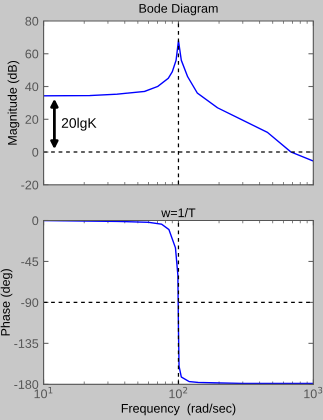  I want to click on y-tick-label: 40, so click(31, 87).